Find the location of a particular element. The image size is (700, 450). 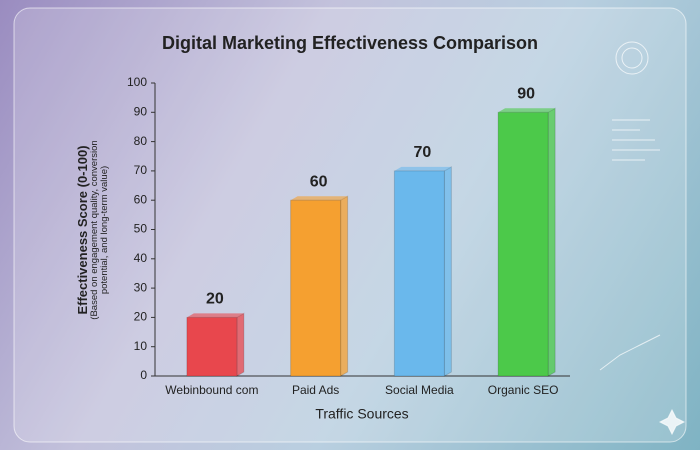

y-axis-label: Effectiveness Score (0-100) is located at coordinates (83, 230).